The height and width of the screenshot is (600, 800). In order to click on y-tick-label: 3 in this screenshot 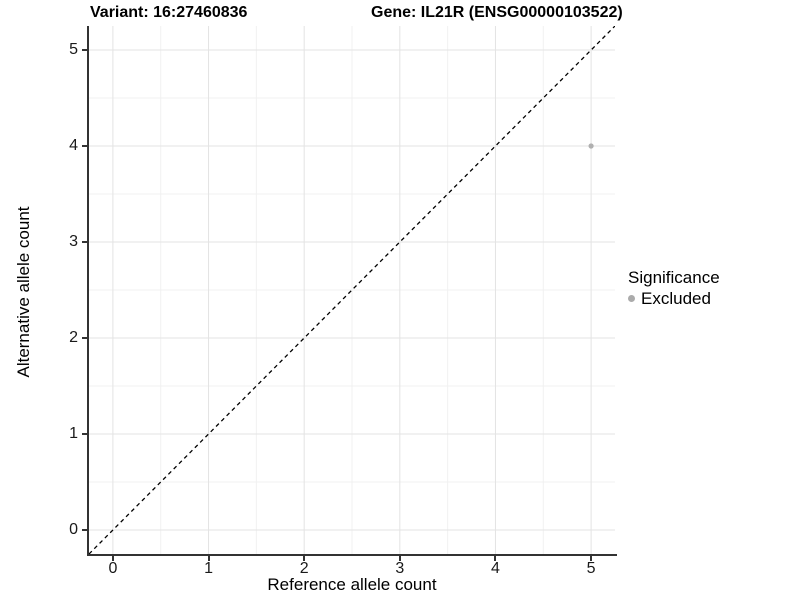, I will do `click(73, 241)`.